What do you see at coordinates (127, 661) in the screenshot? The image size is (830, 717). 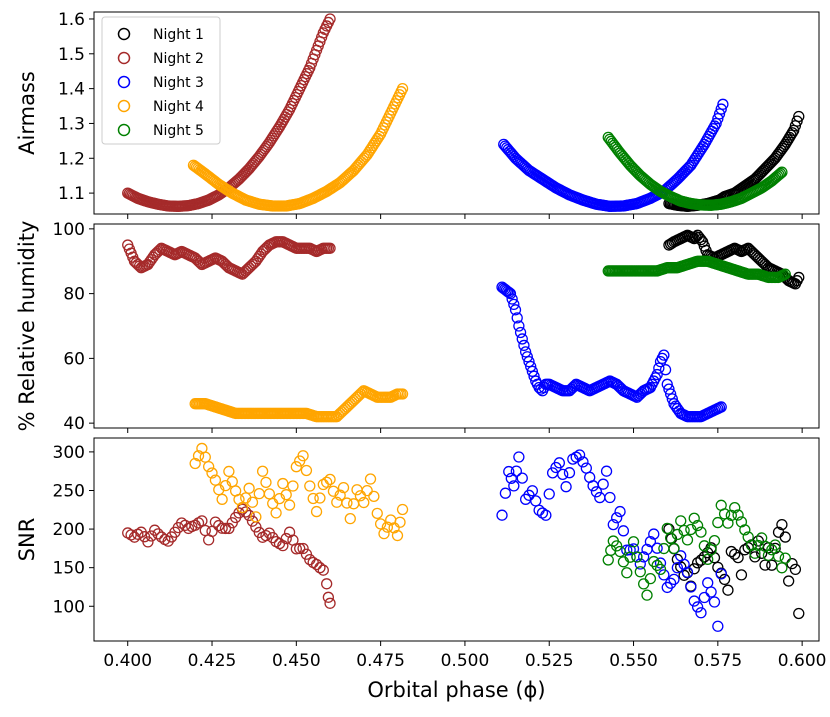 I see `x-tick-label: 0.400` at bounding box center [127, 661].